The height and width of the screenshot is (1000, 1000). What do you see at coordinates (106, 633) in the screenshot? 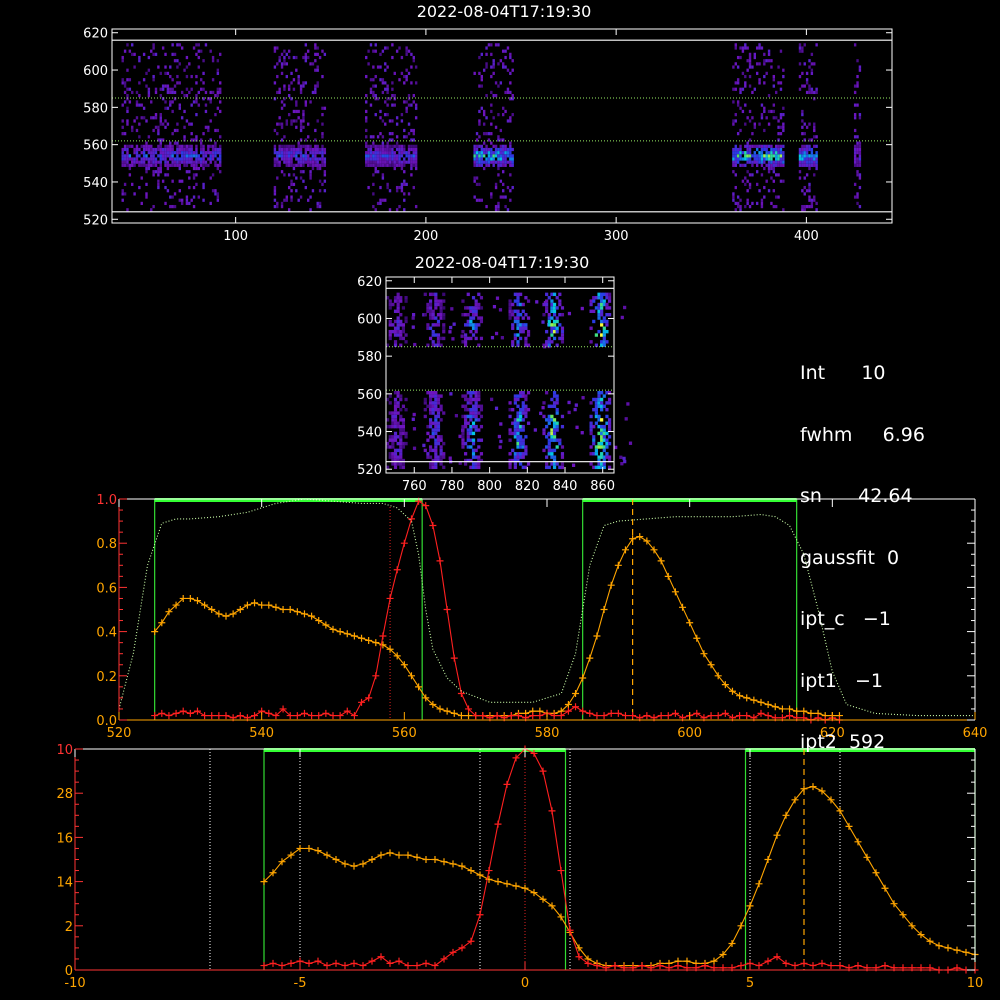
I see `wavelength-y-tick-label: 0.4` at bounding box center [106, 633].